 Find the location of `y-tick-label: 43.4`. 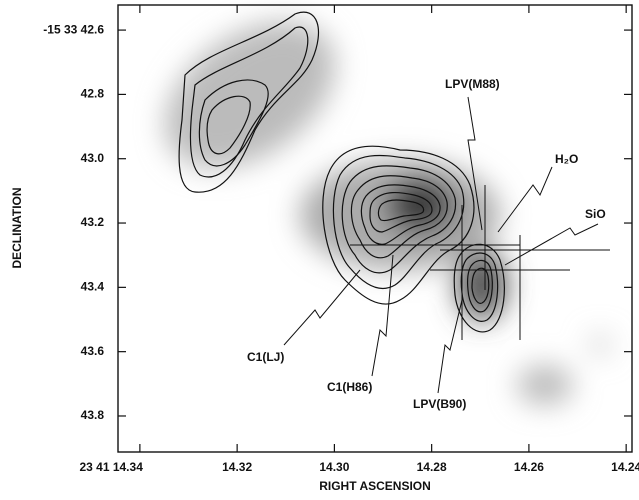

y-tick-label: 43.4 is located at coordinates (93, 287).